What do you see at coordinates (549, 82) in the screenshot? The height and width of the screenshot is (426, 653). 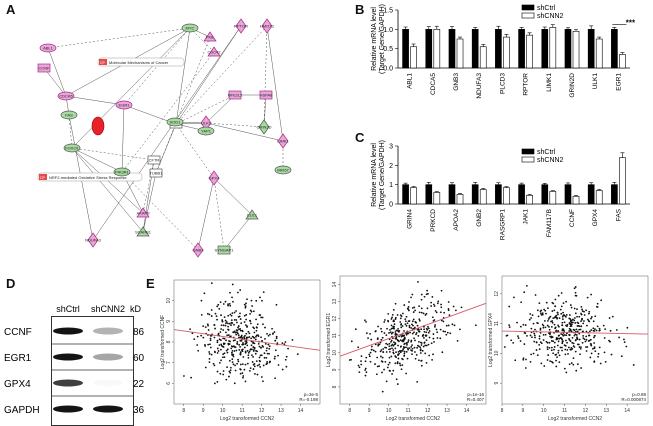 I see `x-tick-label: LIMK1` at bounding box center [549, 82].